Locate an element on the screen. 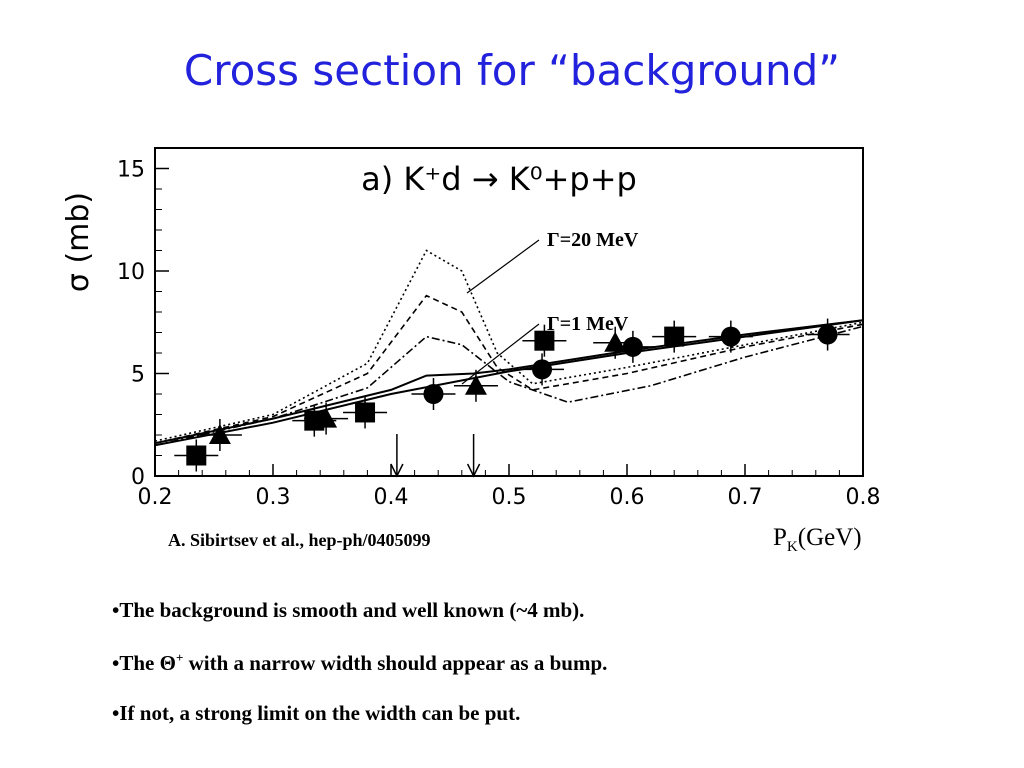 Image resolution: width=1024 pixels, height=768 pixels. annotation-0: Γ=20 MeV is located at coordinates (593, 240).